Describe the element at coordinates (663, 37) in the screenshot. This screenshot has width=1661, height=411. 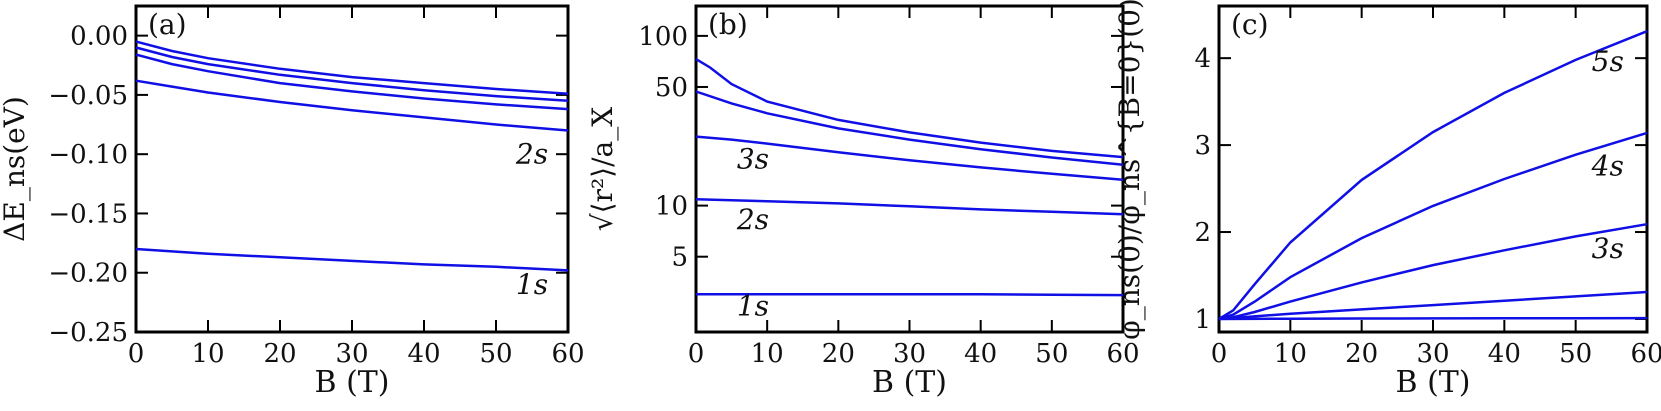
I see `y-tick-label: 100` at that location.